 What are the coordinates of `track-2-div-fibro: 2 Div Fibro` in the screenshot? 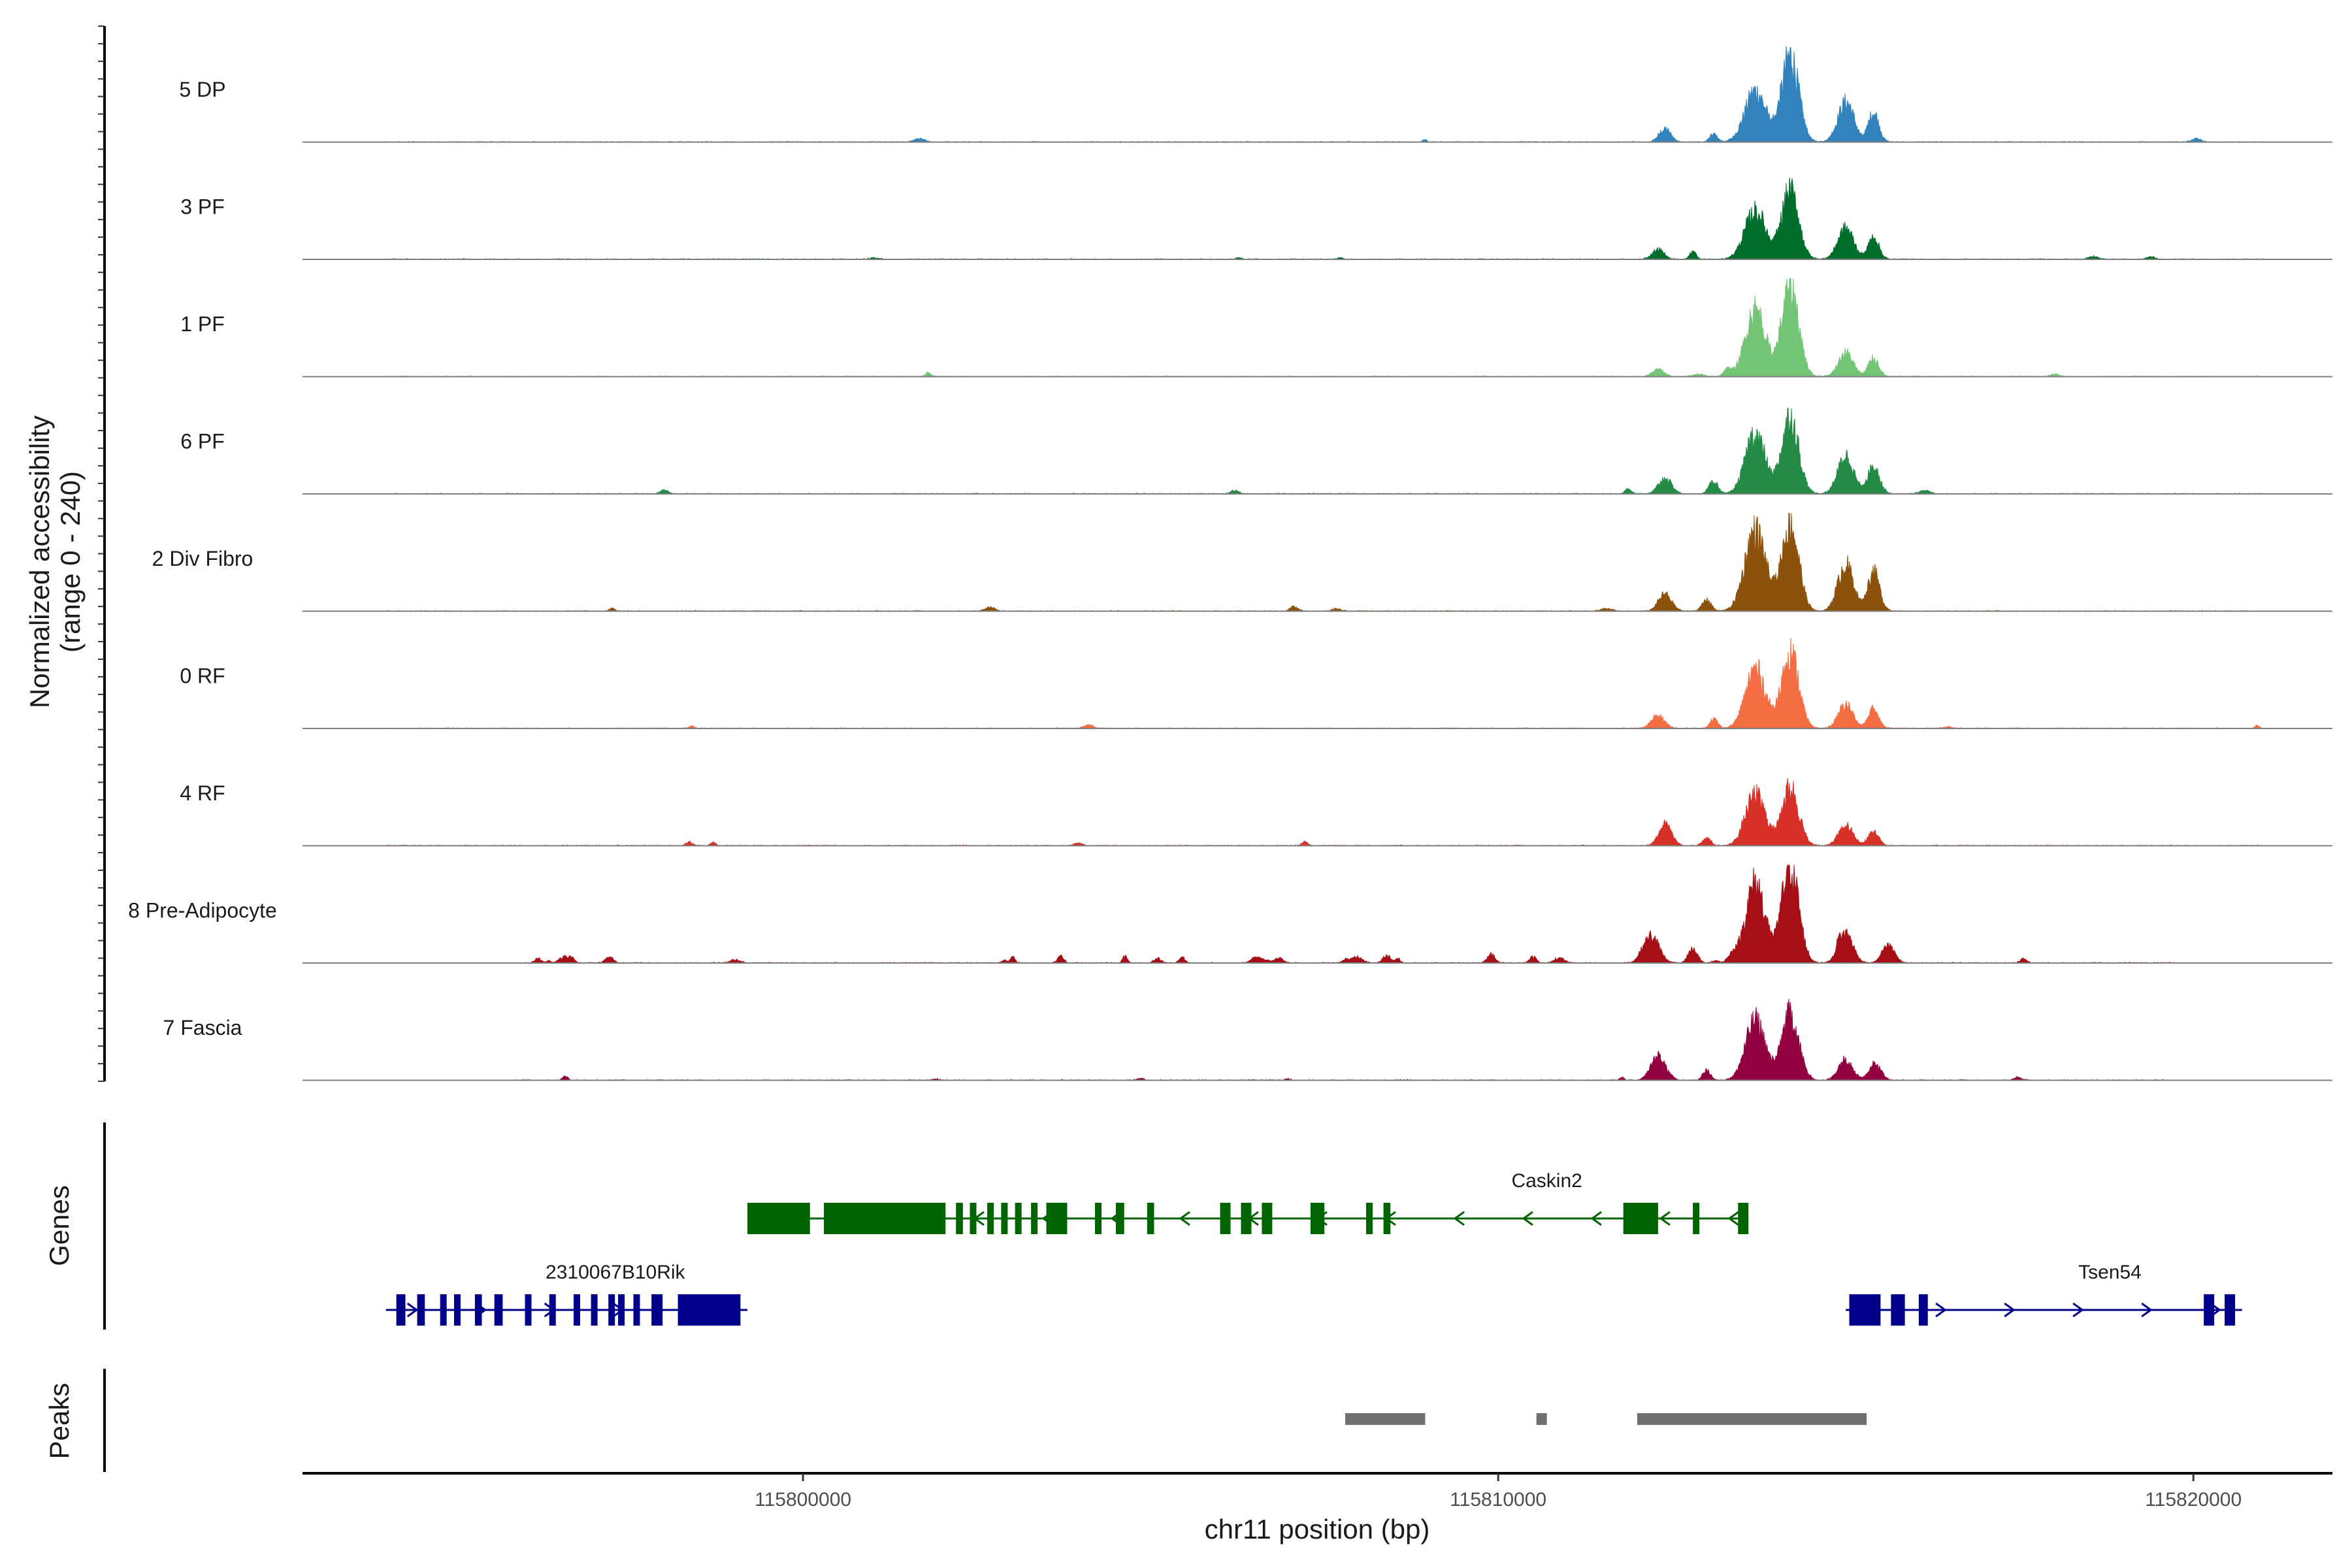 It's located at (1242, 562).